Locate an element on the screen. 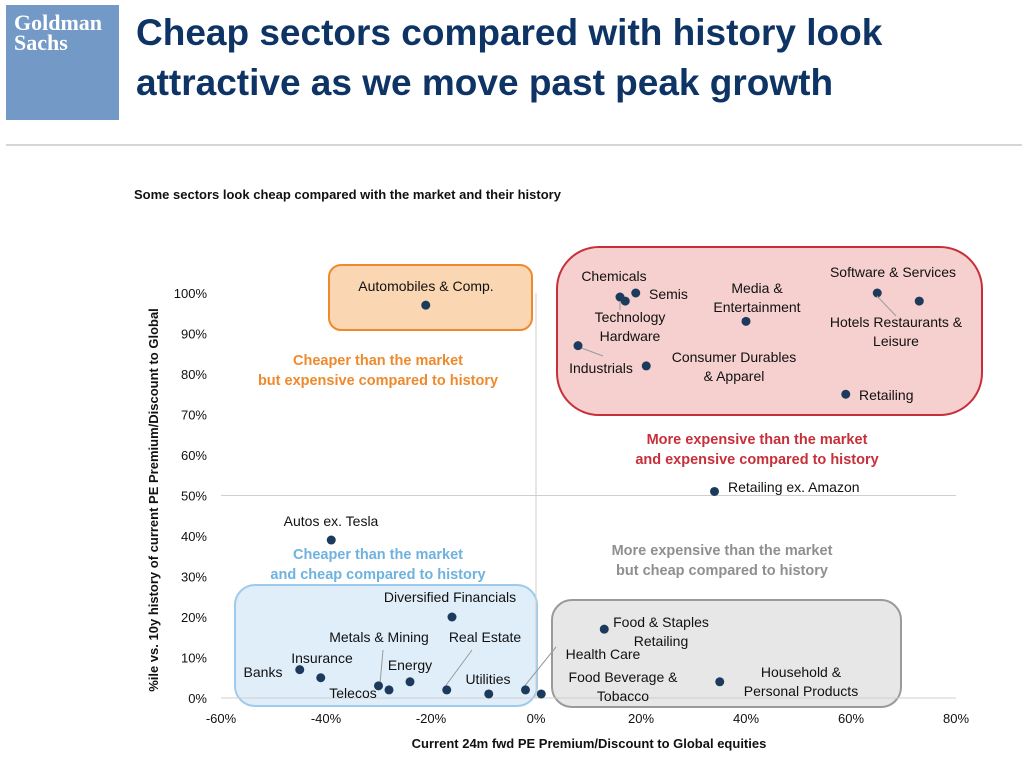 The height and width of the screenshot is (761, 1024). point-label: Banks is located at coordinates (263, 672).